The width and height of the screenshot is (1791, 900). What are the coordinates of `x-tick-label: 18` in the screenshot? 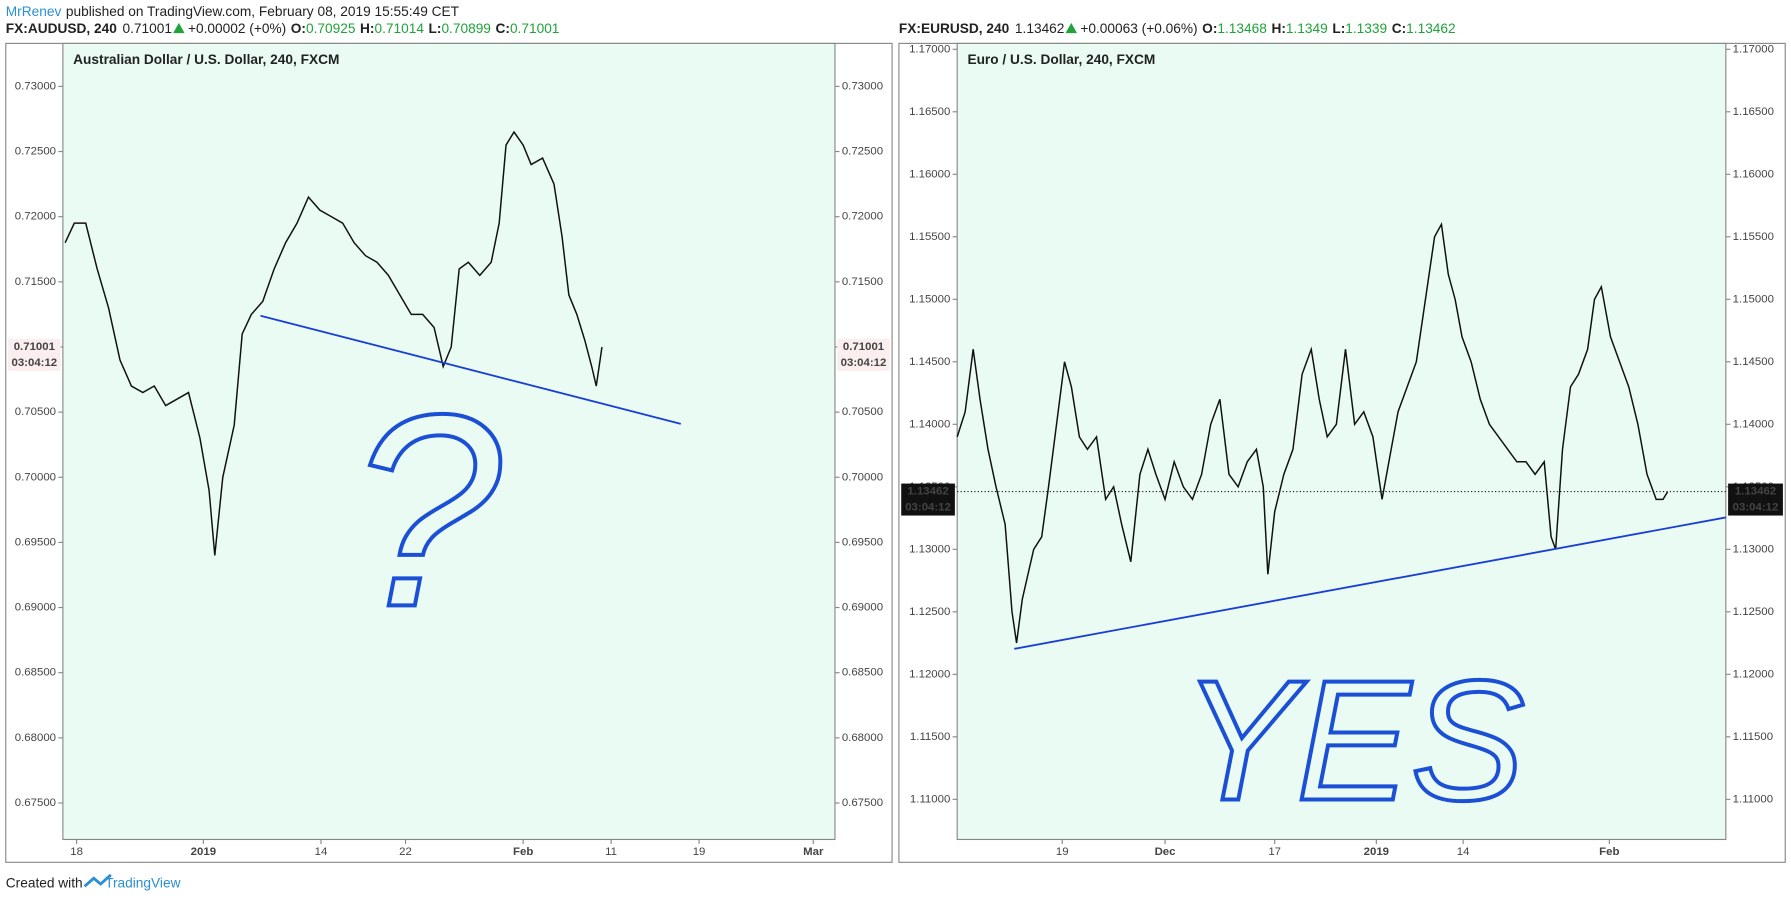 It's located at (76, 852).